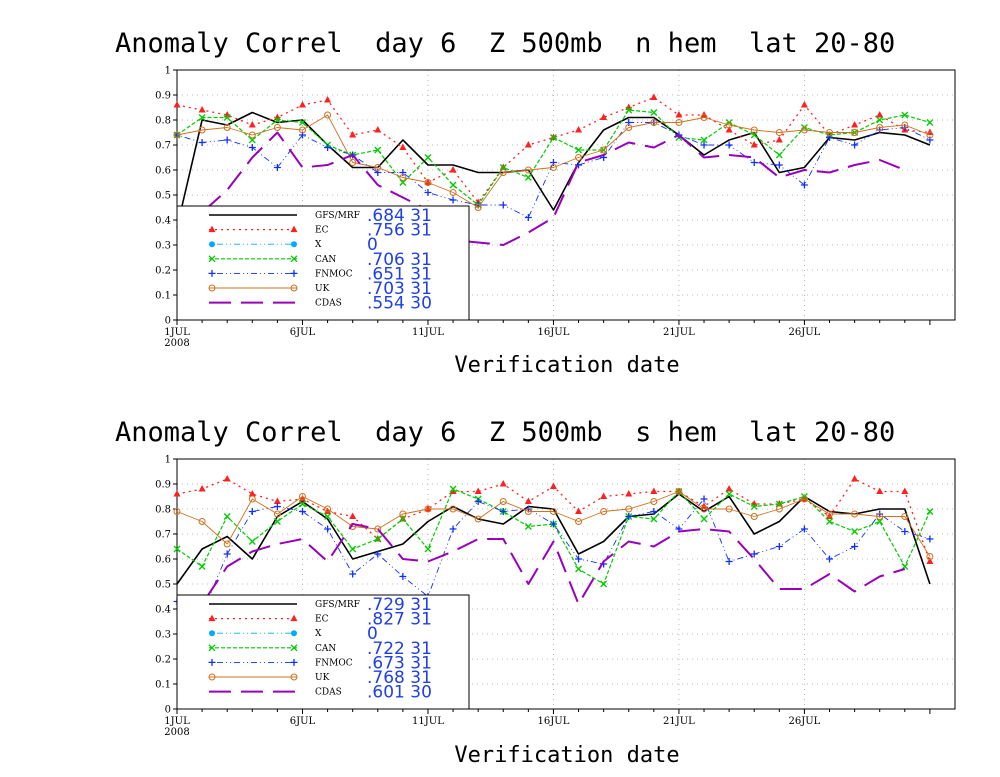 This screenshot has width=1000, height=777. What do you see at coordinates (163, 635) in the screenshot?
I see `y-tick-label: 0.3` at bounding box center [163, 635].